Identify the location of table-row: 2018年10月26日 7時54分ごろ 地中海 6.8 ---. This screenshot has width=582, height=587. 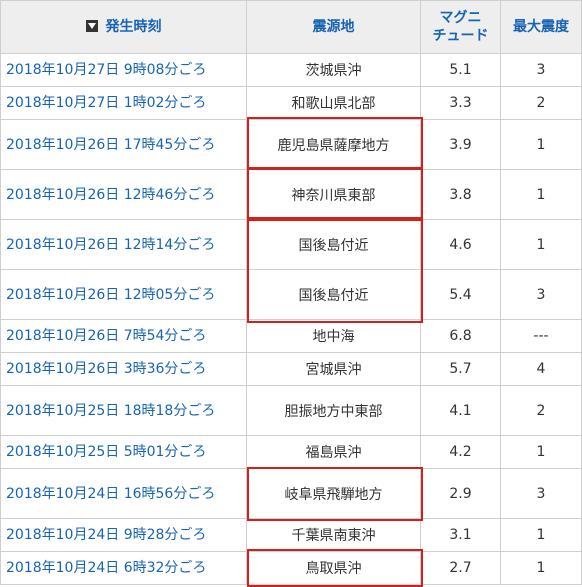
(291, 336).